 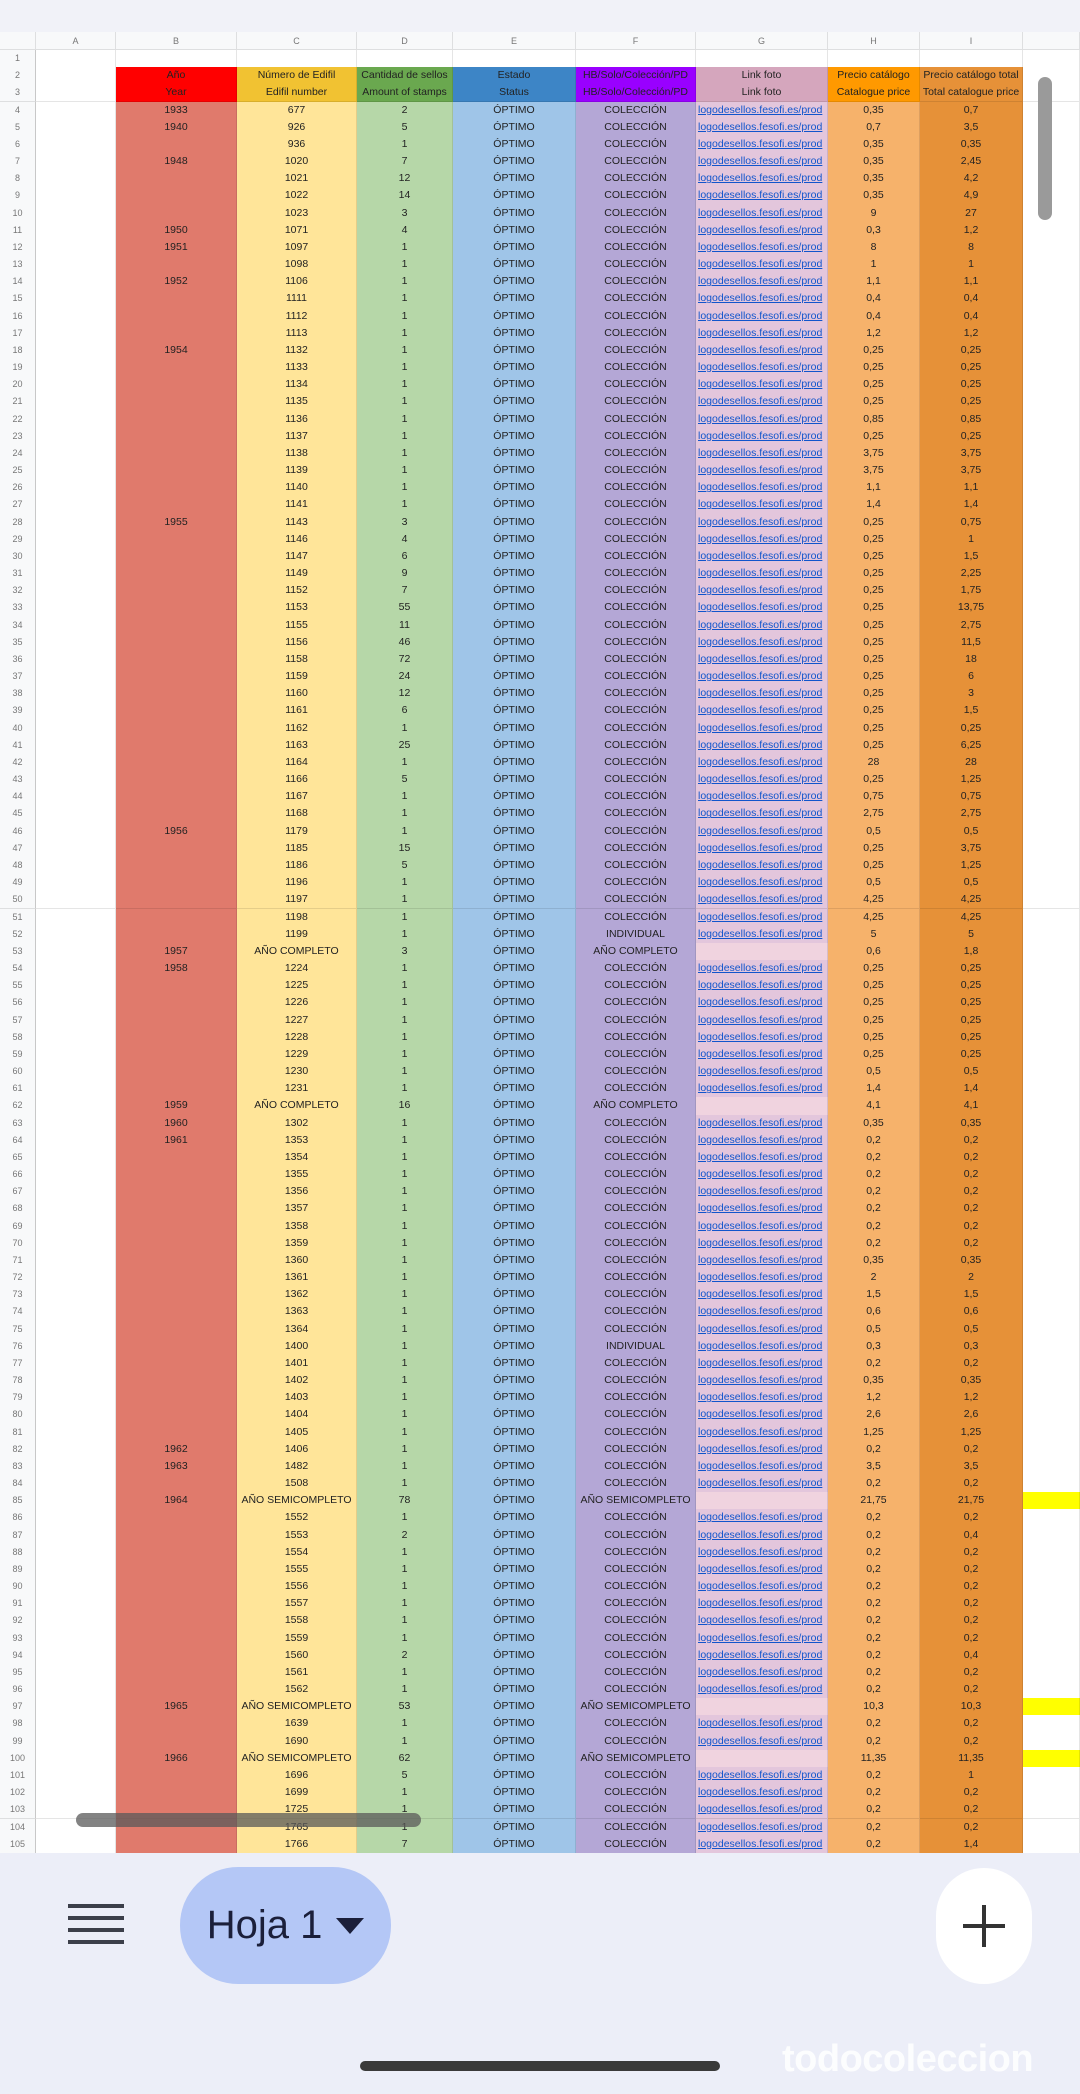 What do you see at coordinates (971, 608) in the screenshot?
I see `cell: 13,75` at bounding box center [971, 608].